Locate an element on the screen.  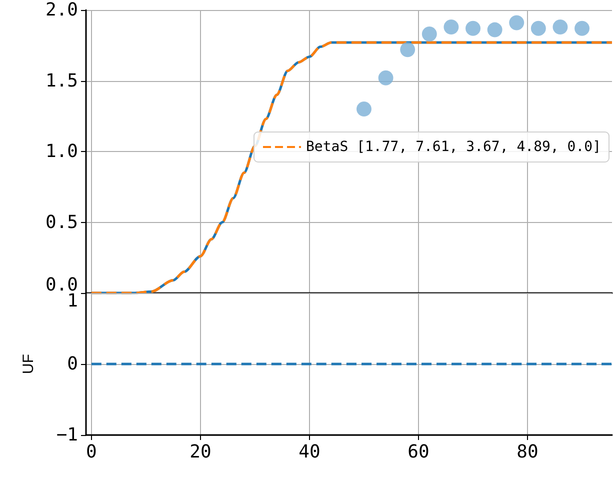
y-tick-label: 0 is located at coordinates (72, 364).